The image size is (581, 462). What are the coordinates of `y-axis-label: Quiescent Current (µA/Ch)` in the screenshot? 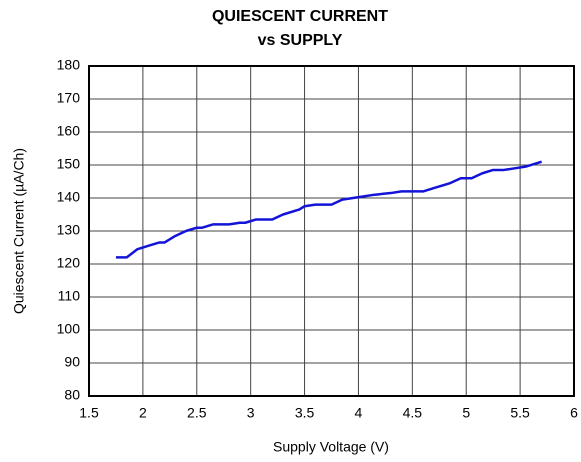 It's located at (19, 231).